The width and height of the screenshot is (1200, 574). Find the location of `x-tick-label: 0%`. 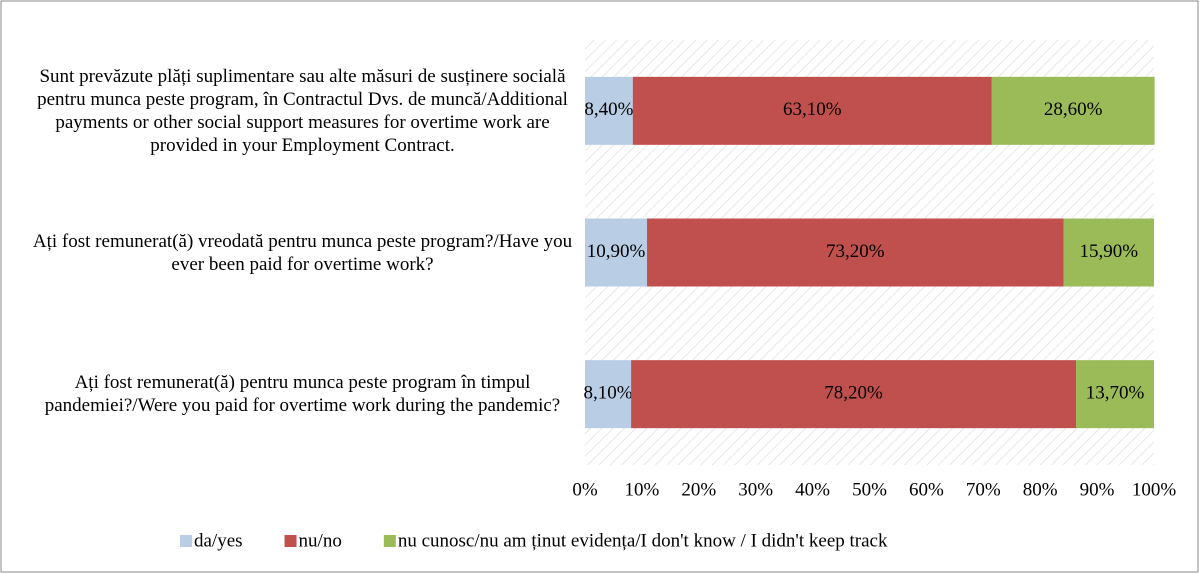

x-tick-label: 0% is located at coordinates (585, 489).